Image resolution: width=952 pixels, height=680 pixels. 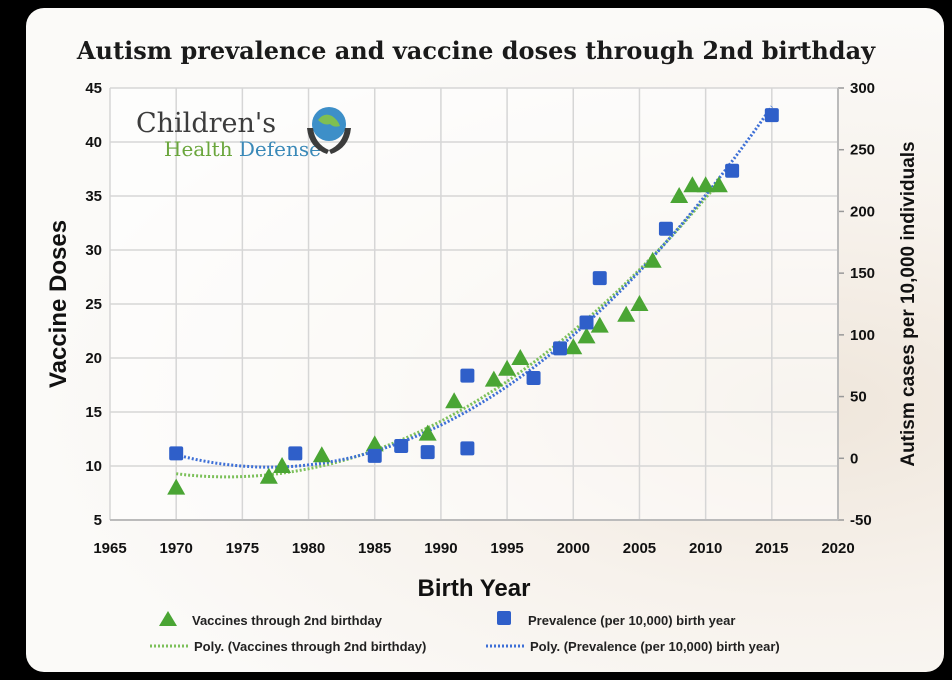 What do you see at coordinates (862, 150) in the screenshot?
I see `y2-tick-label: 250` at bounding box center [862, 150].